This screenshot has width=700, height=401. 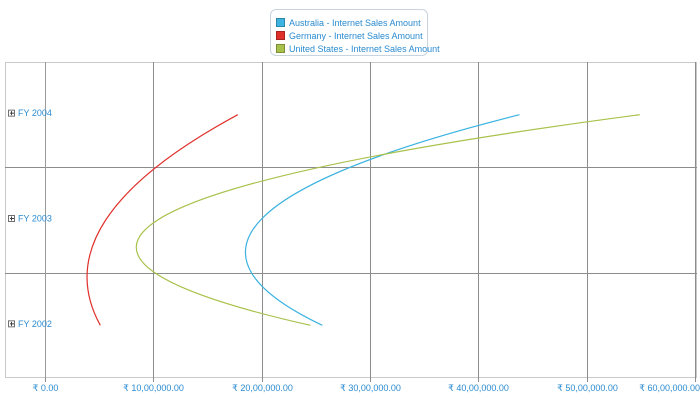 What do you see at coordinates (46, 388) in the screenshot?
I see `x-tick-label: ₹ 0.00` at bounding box center [46, 388].